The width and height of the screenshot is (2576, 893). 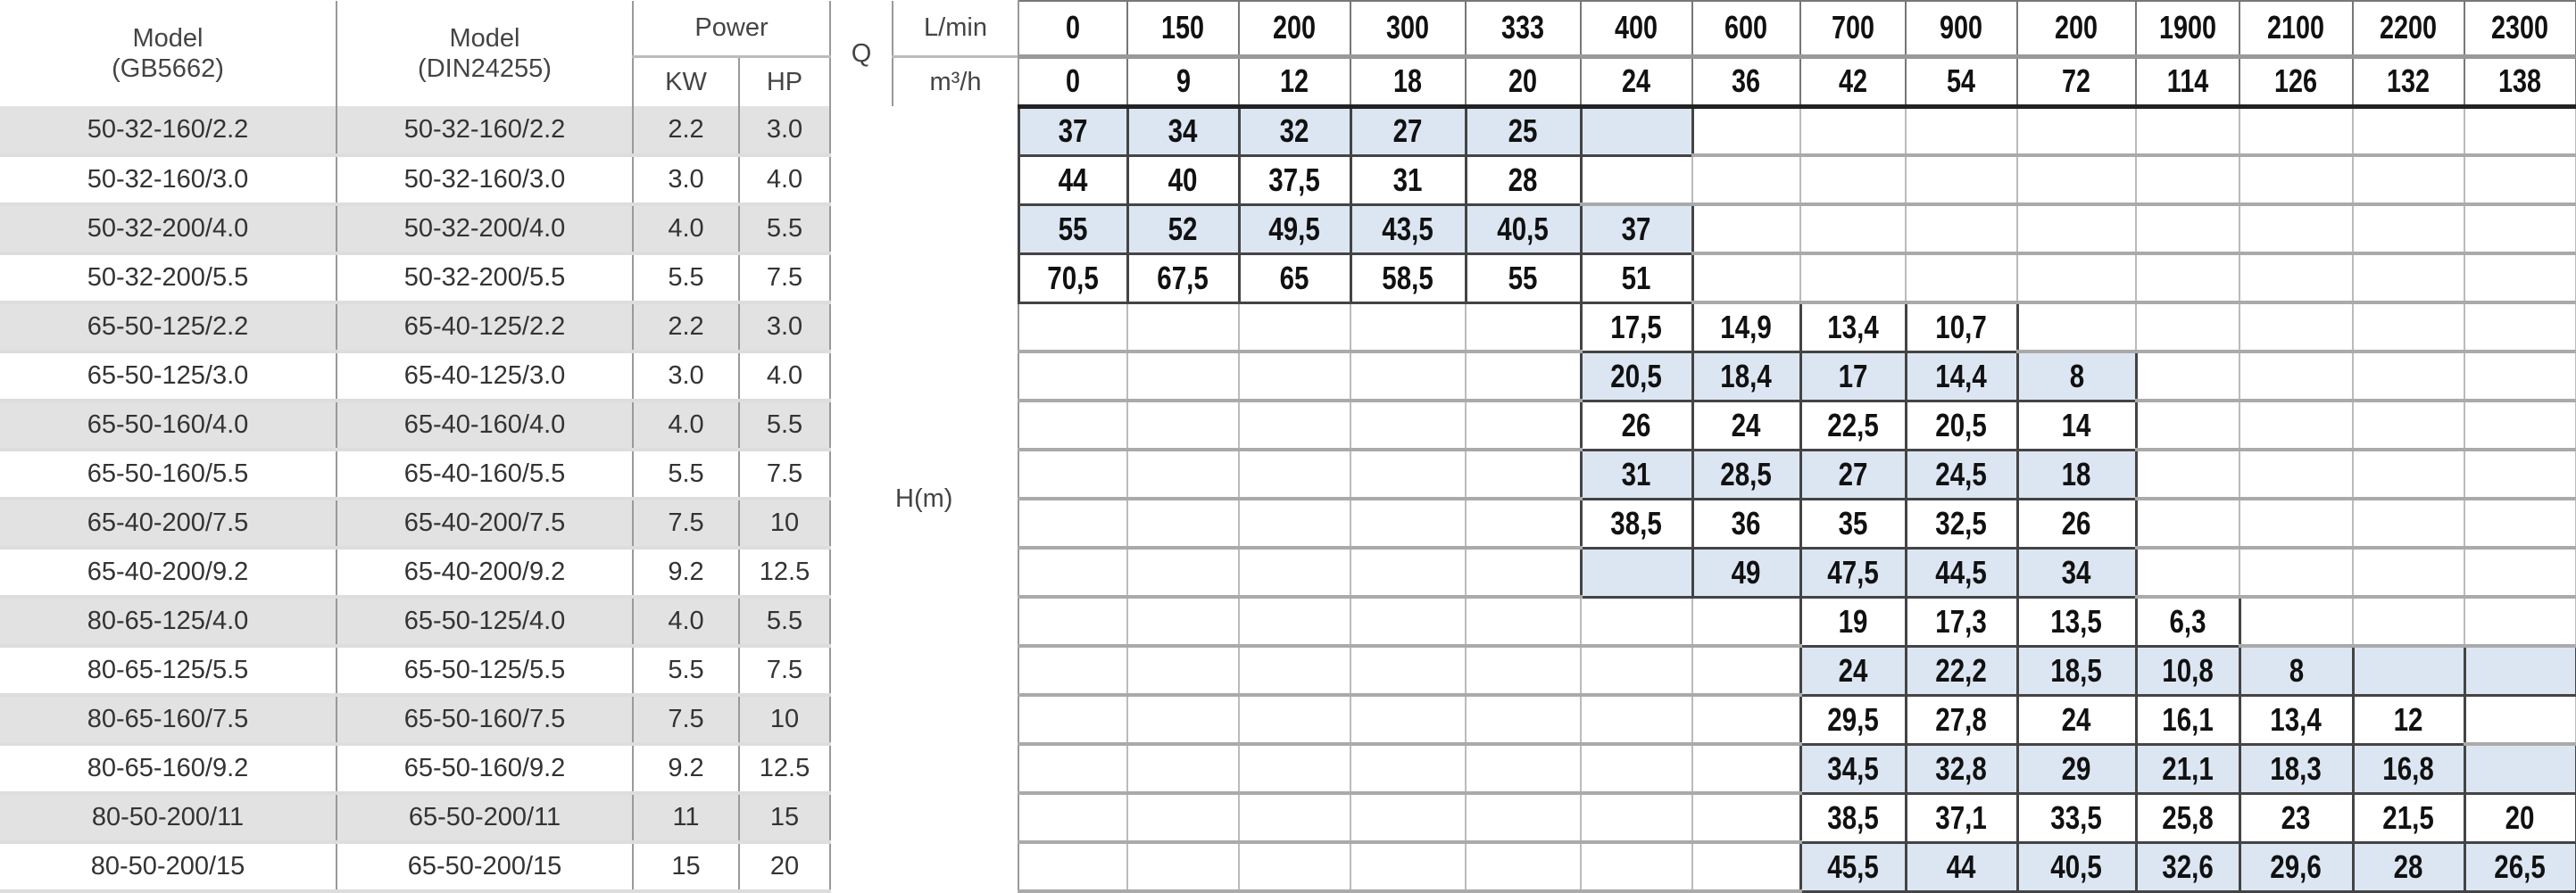 What do you see at coordinates (1853, 376) in the screenshot?
I see `head-value-cell: 17` at bounding box center [1853, 376].